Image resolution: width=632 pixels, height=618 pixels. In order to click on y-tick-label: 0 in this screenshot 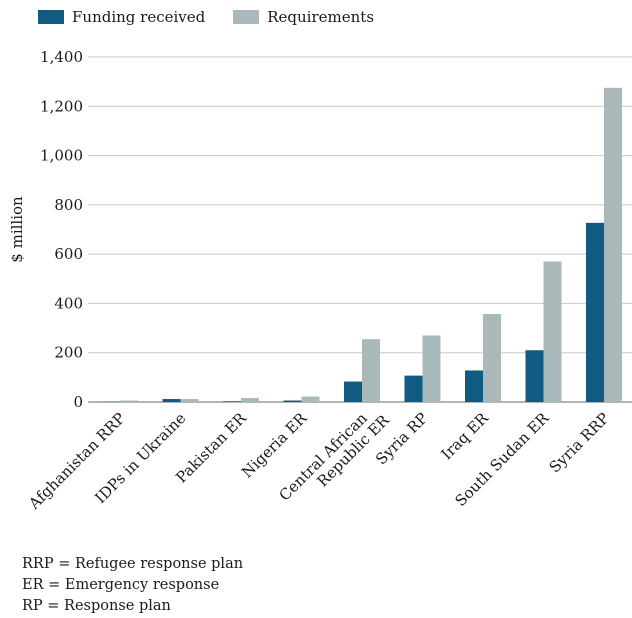, I will do `click(78, 402)`.